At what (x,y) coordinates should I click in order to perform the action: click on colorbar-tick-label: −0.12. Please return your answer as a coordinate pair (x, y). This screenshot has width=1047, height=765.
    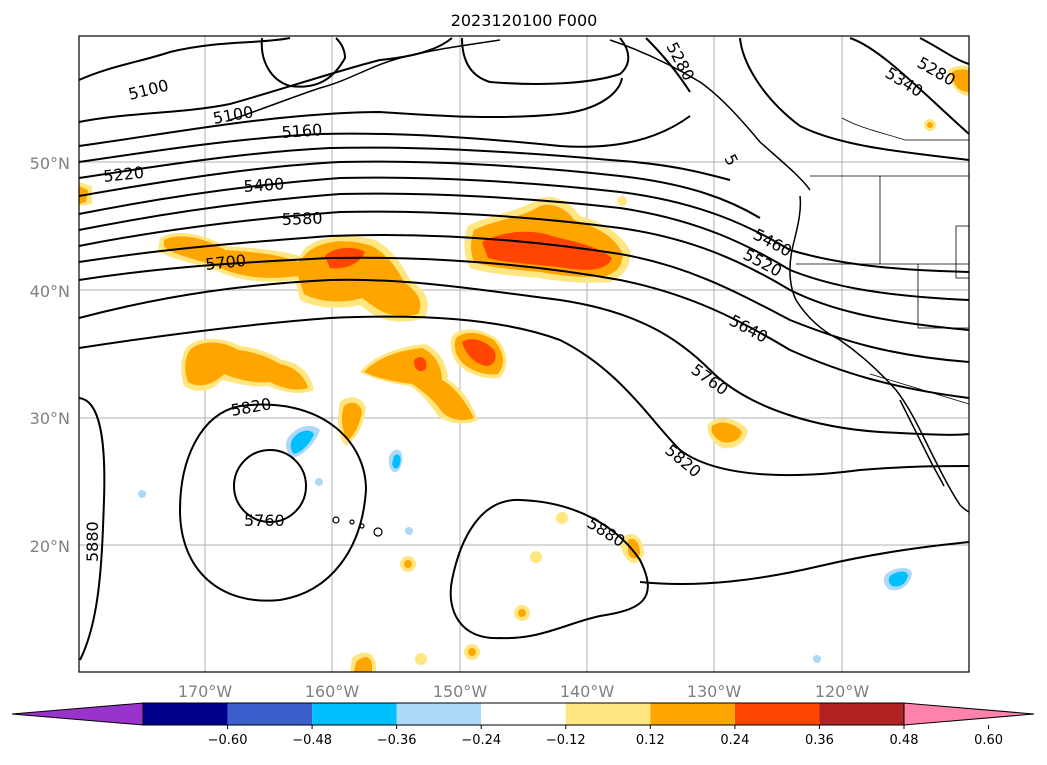
    Looking at the image, I should click on (566, 740).